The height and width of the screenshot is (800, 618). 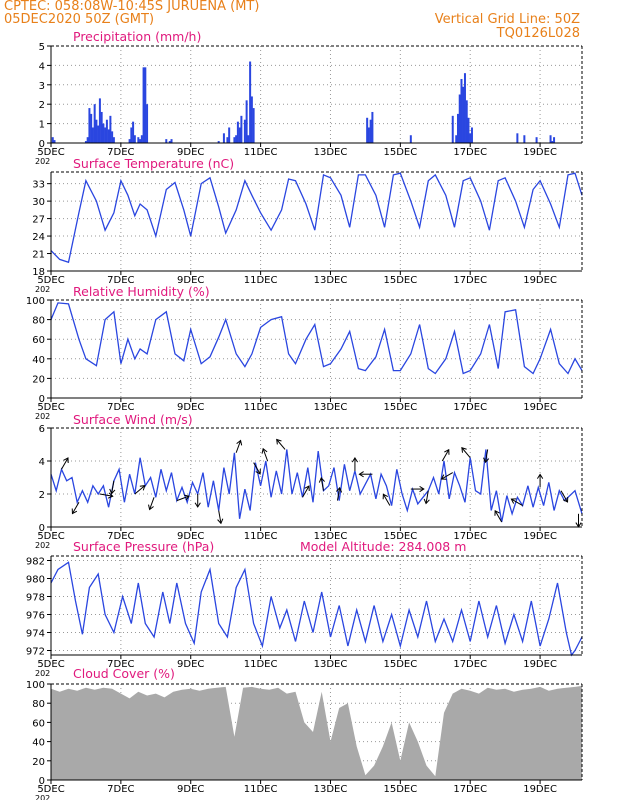 I want to click on rh-line, so click(x=316, y=338).